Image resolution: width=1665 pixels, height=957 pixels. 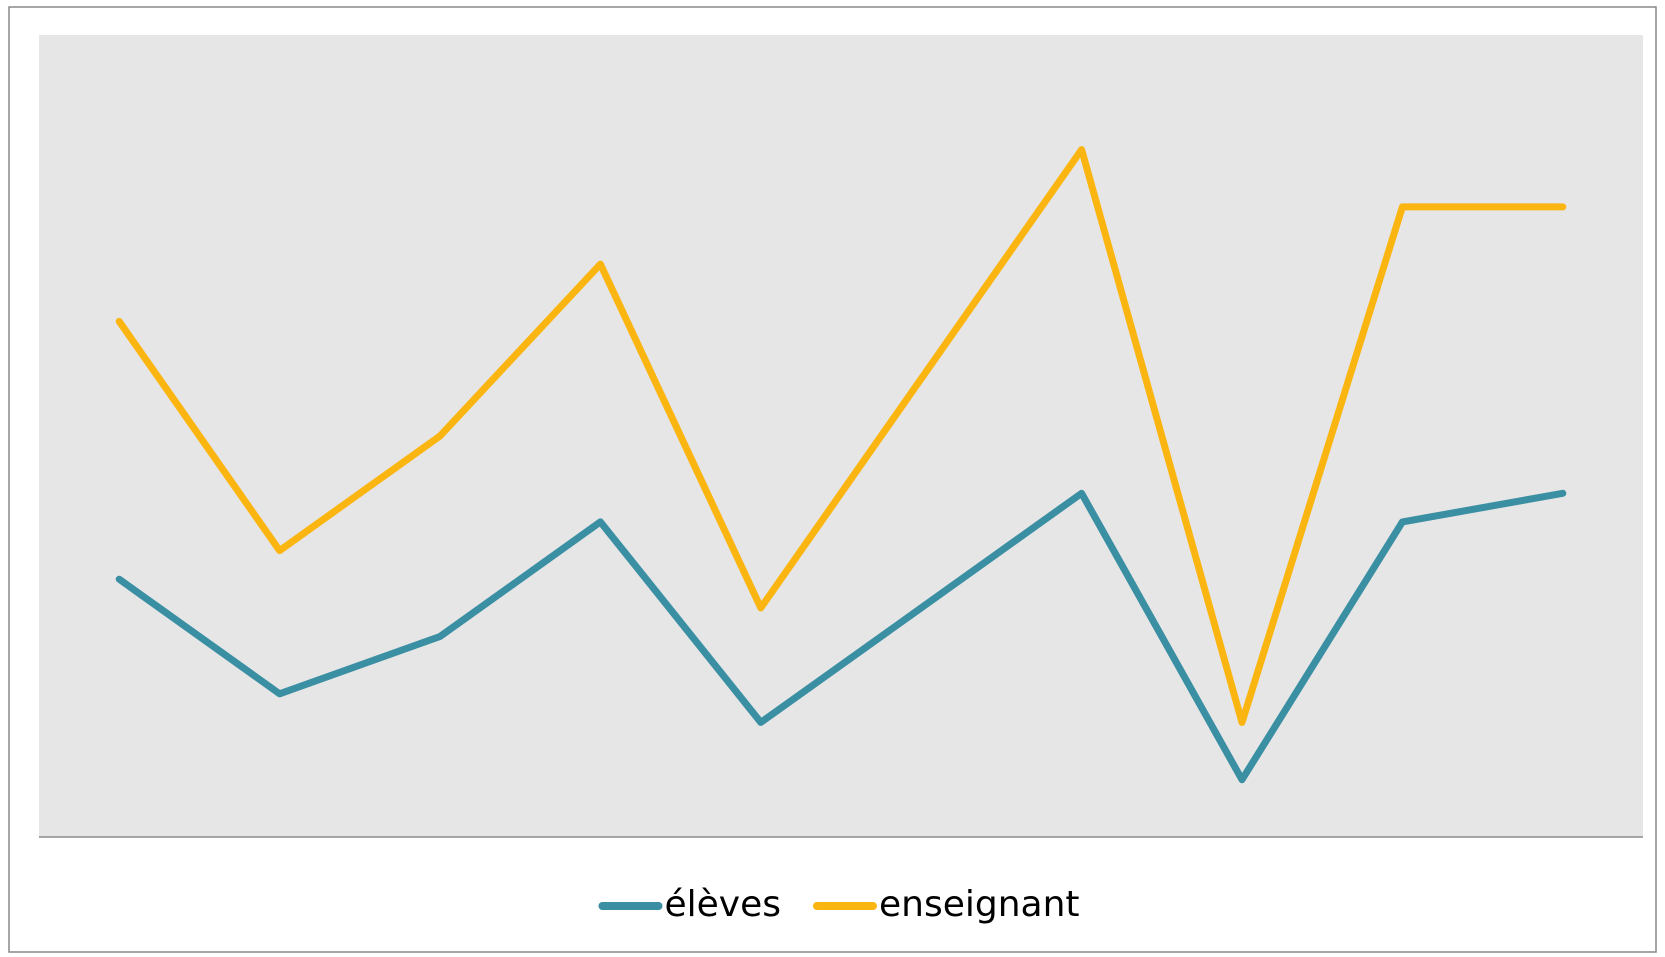 I want to click on legend-item: enseignant, so click(x=946, y=904).